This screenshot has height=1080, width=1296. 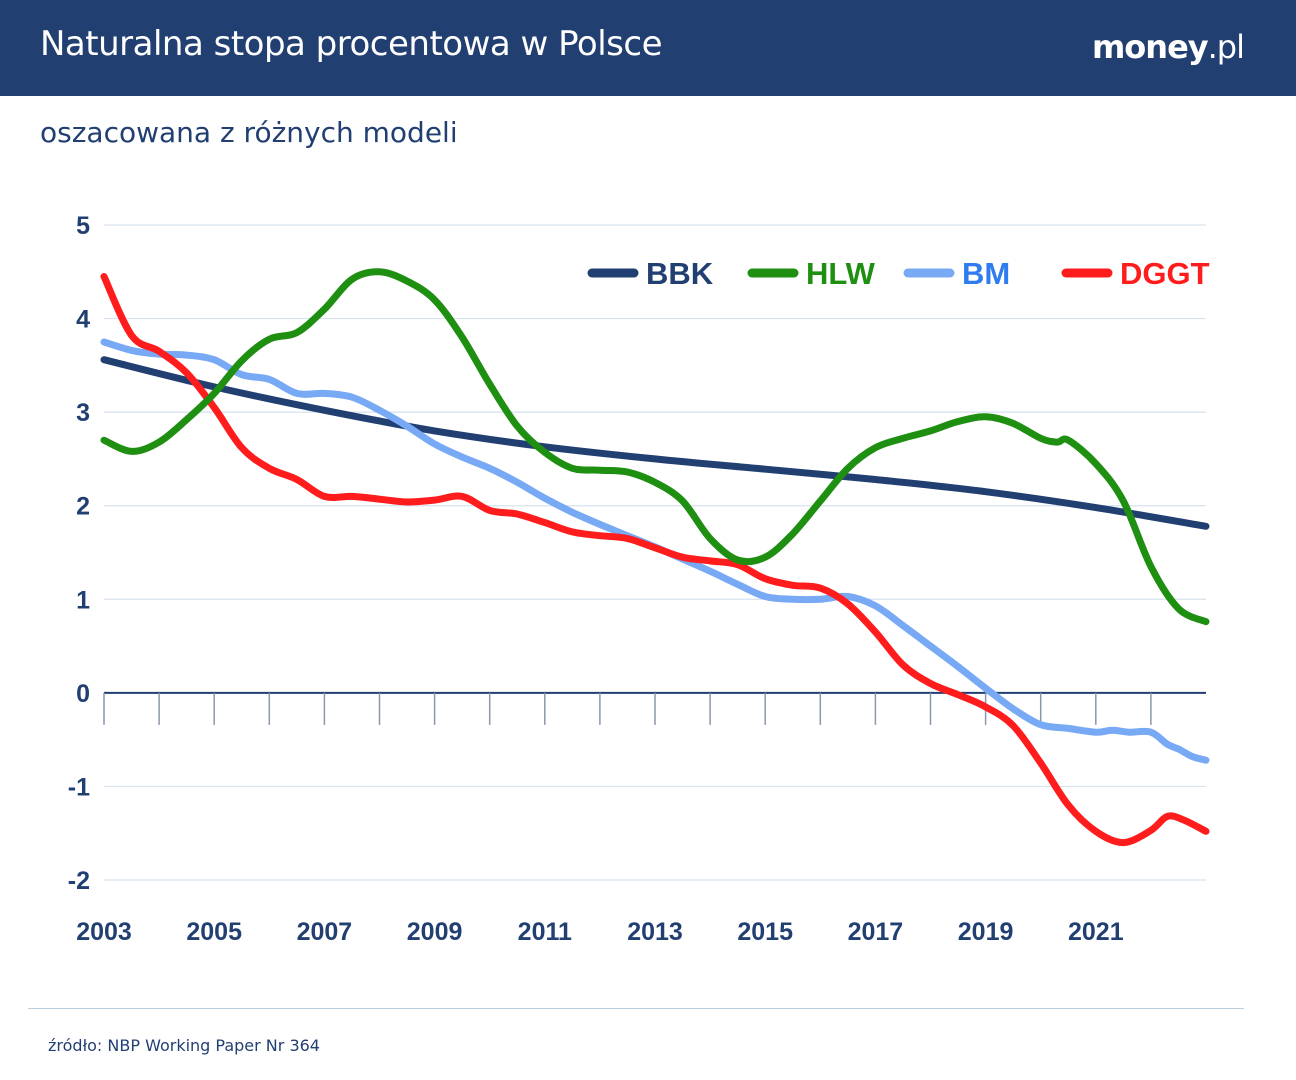 I want to click on legend-label-hlw: HLW, so click(x=841, y=273).